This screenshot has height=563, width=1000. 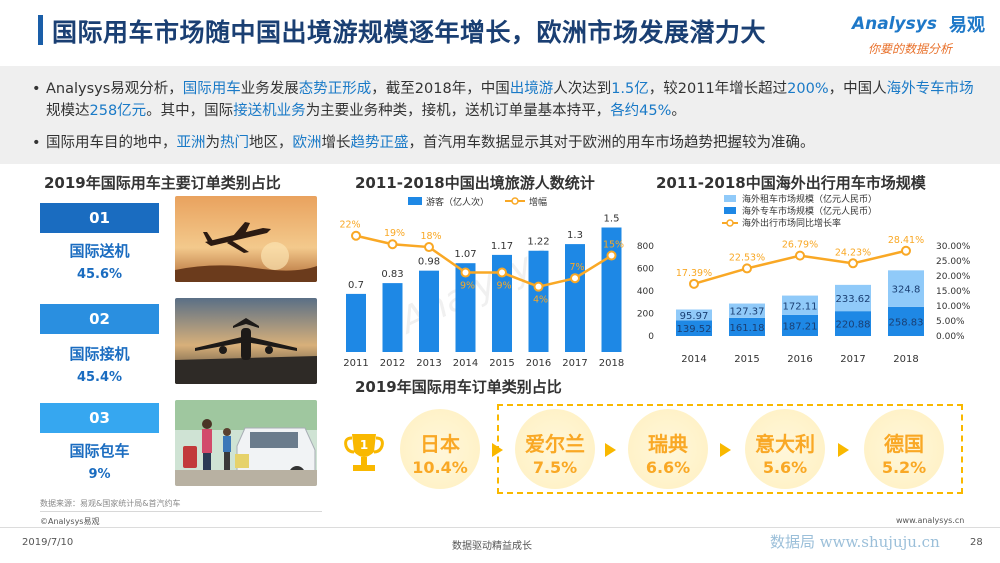 What do you see at coordinates (791, 183) in the screenshot?
I see `rental-chart-title: 2011-2018中国海外出行用车市场规模` at bounding box center [791, 183].